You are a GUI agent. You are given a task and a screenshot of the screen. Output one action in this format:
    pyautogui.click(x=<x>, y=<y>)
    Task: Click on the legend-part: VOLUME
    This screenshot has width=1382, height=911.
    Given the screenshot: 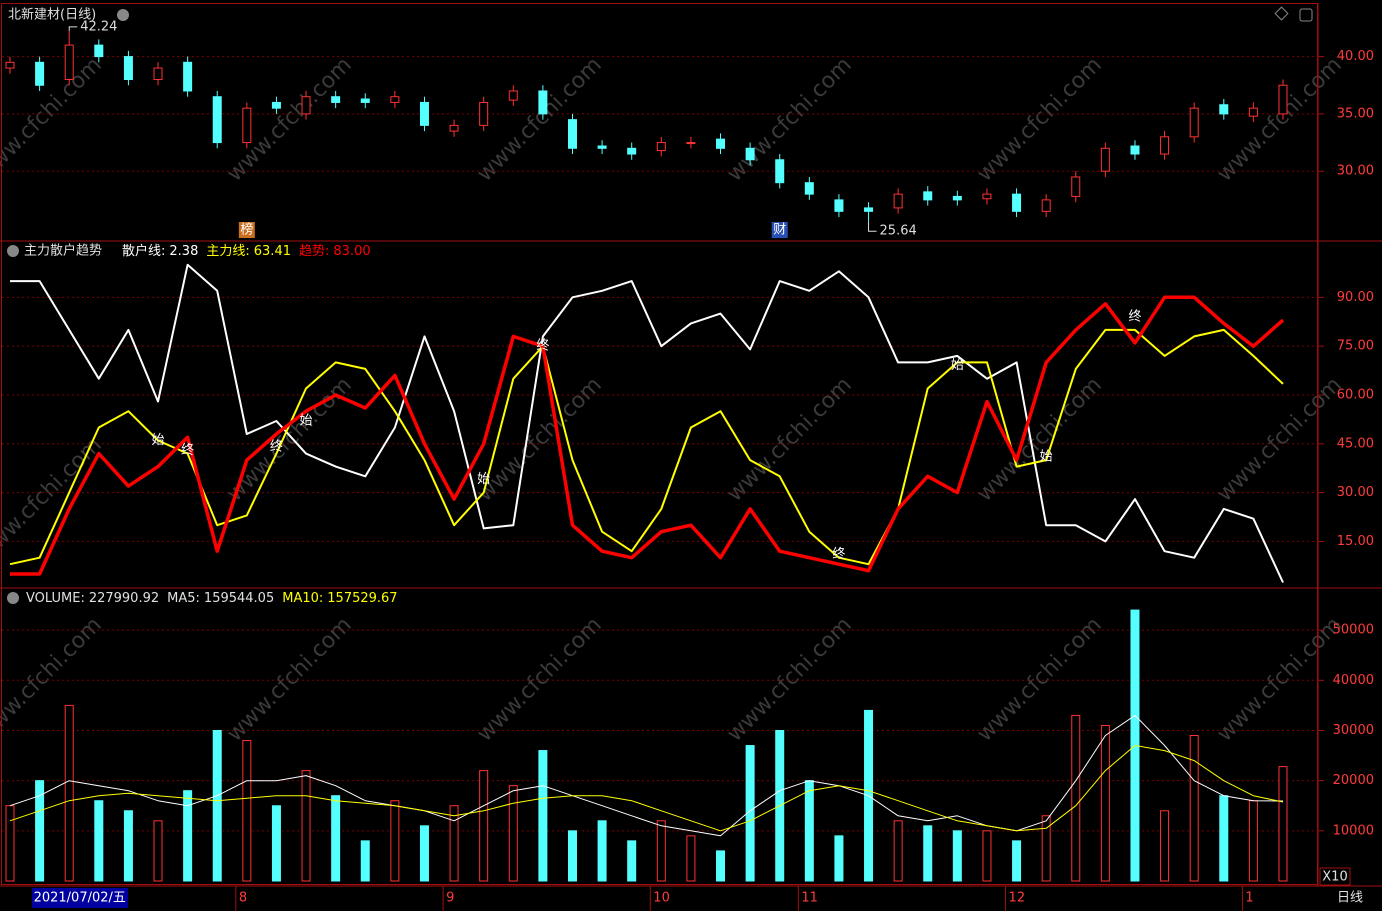 What is the action you would take?
    pyautogui.click(x=53, y=598)
    